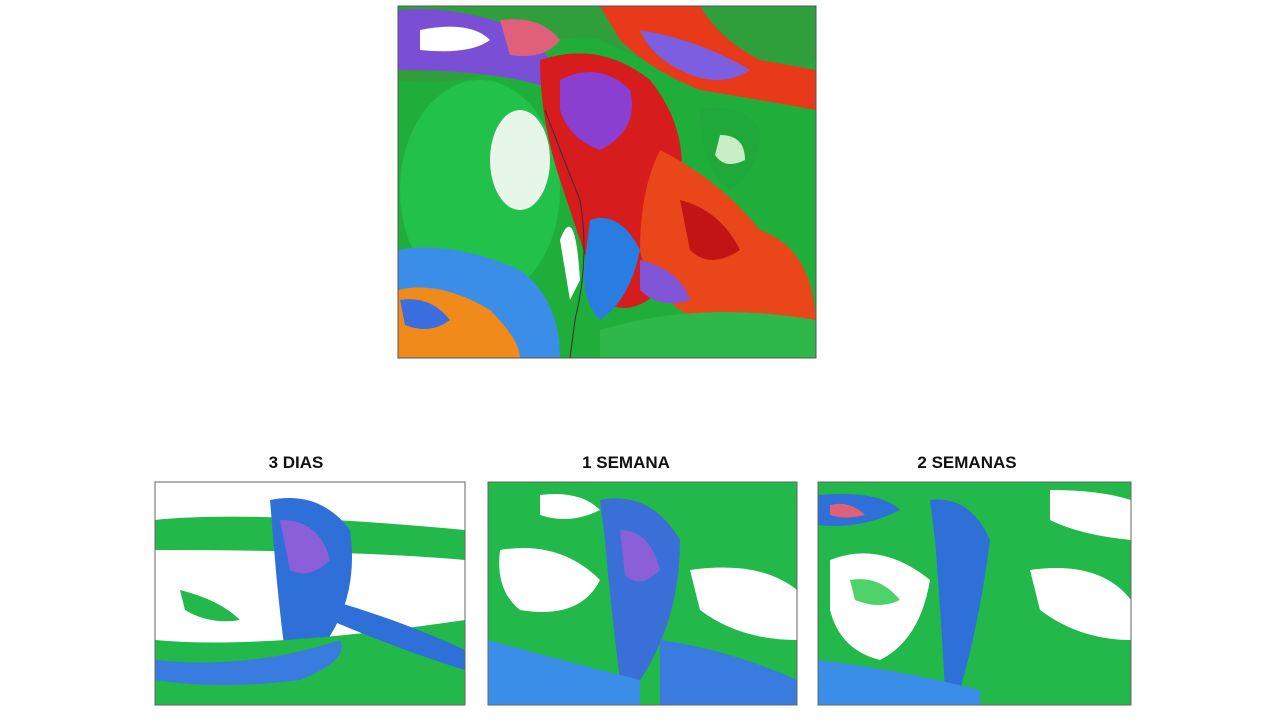 This screenshot has height=720, width=1280. I want to click on panel-label: 1 SEMANA, so click(626, 462).